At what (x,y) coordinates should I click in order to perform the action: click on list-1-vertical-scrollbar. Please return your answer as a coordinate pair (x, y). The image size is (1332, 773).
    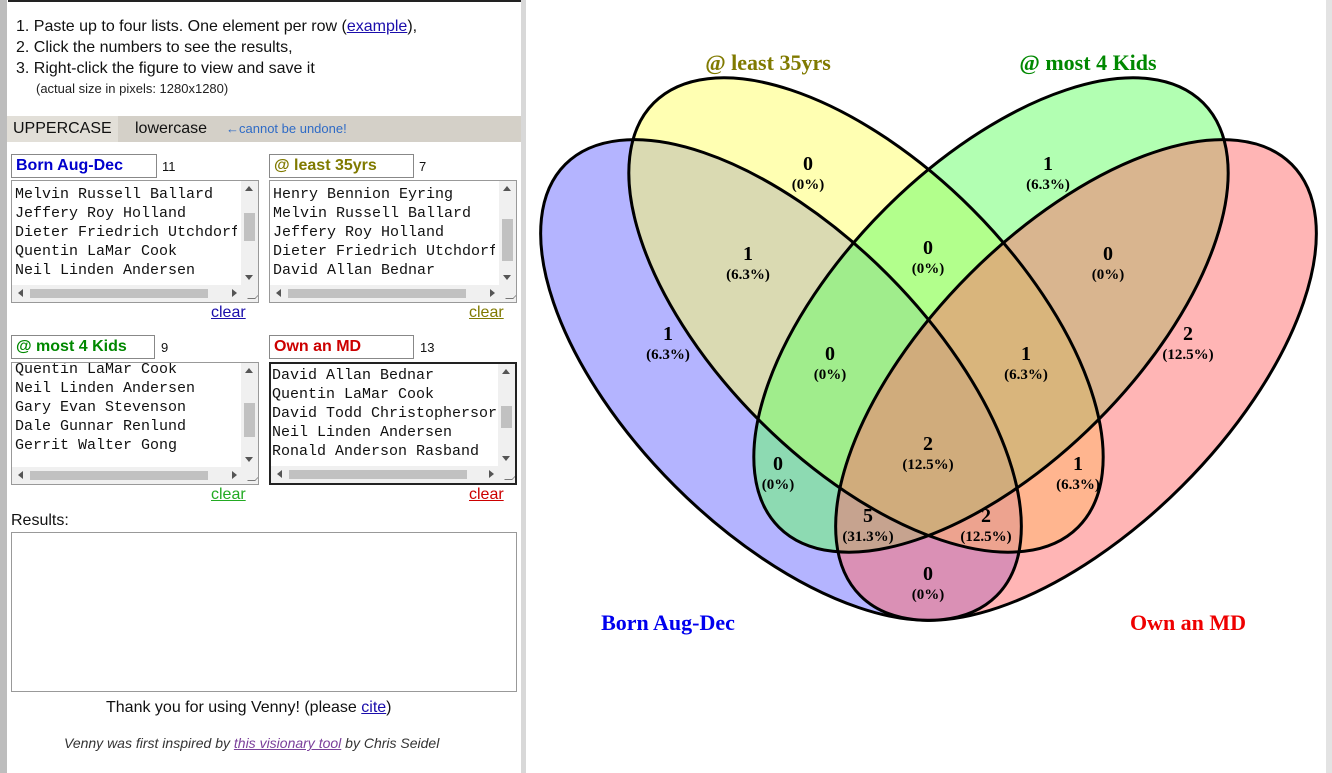
    Looking at the image, I should click on (249, 233).